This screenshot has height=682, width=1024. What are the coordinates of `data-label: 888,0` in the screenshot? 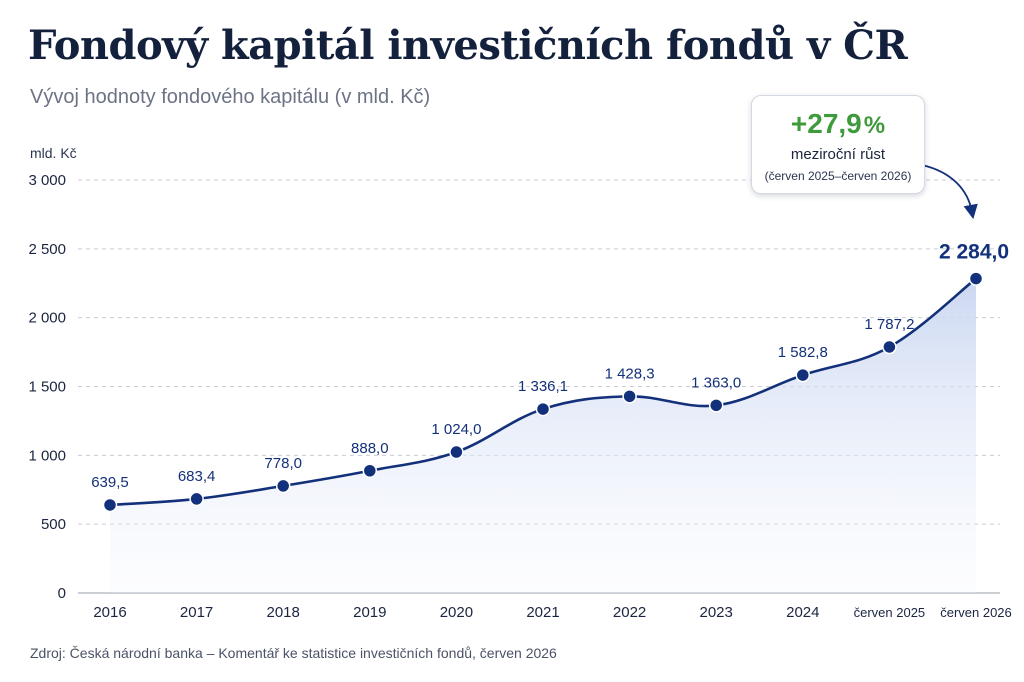 It's located at (370, 448).